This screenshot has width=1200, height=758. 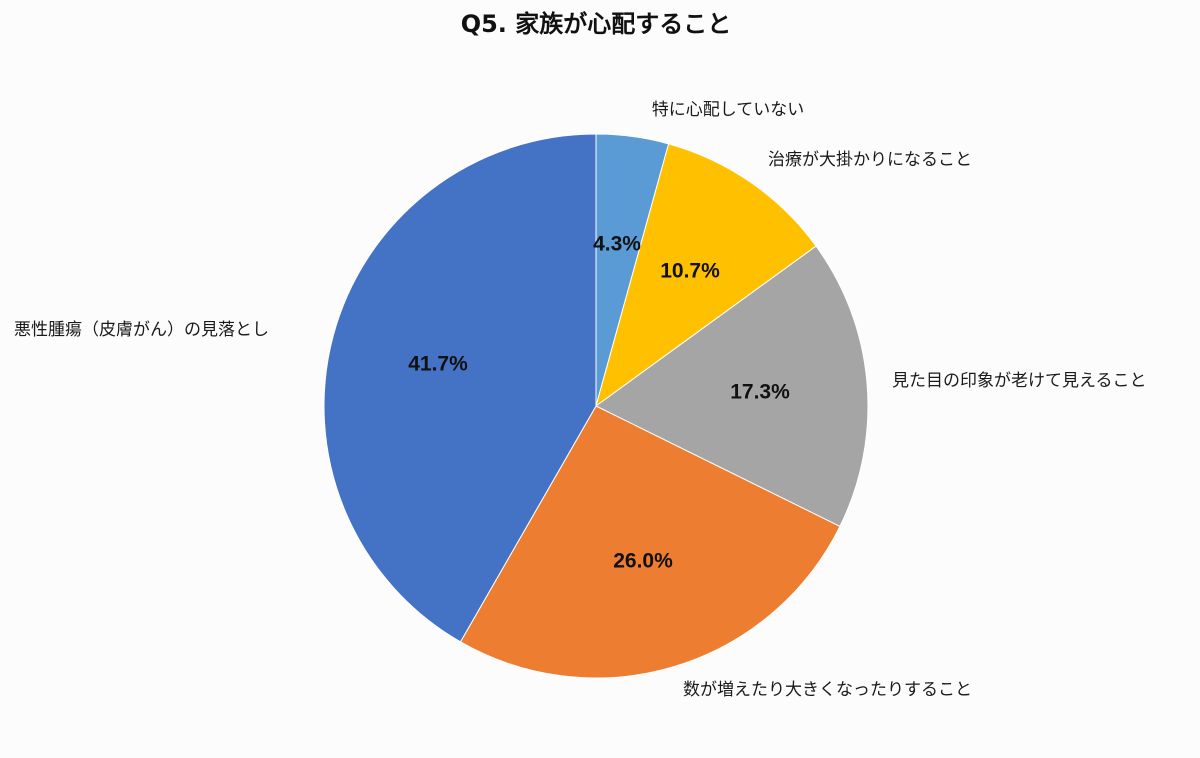 I want to click on category-label: 治療が大掛かりになること, so click(x=870, y=160).